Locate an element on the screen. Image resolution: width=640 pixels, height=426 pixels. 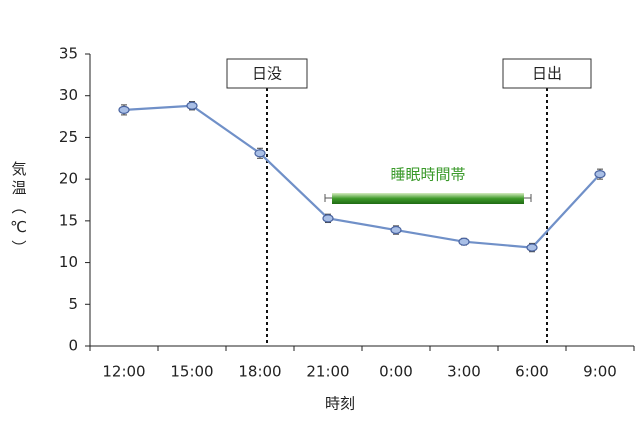
y-axis-label: 気温（℃） is located at coordinates (19, 210).